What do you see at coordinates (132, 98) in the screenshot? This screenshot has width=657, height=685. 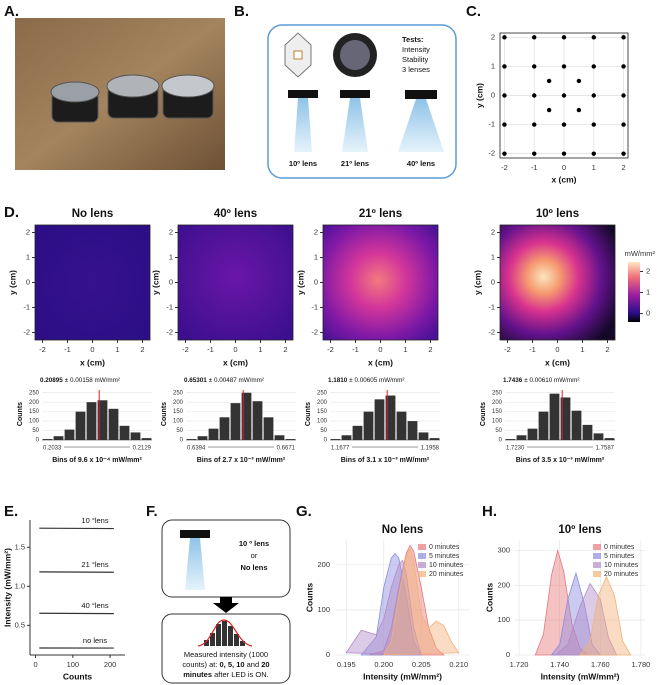 I see `lens-objects` at bounding box center [132, 98].